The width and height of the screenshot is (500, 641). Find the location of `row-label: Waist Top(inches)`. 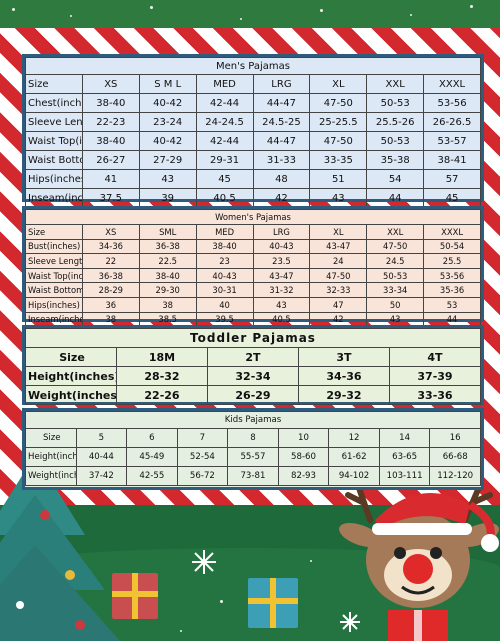

row-label: Waist Top(inches) is located at coordinates (54, 141).